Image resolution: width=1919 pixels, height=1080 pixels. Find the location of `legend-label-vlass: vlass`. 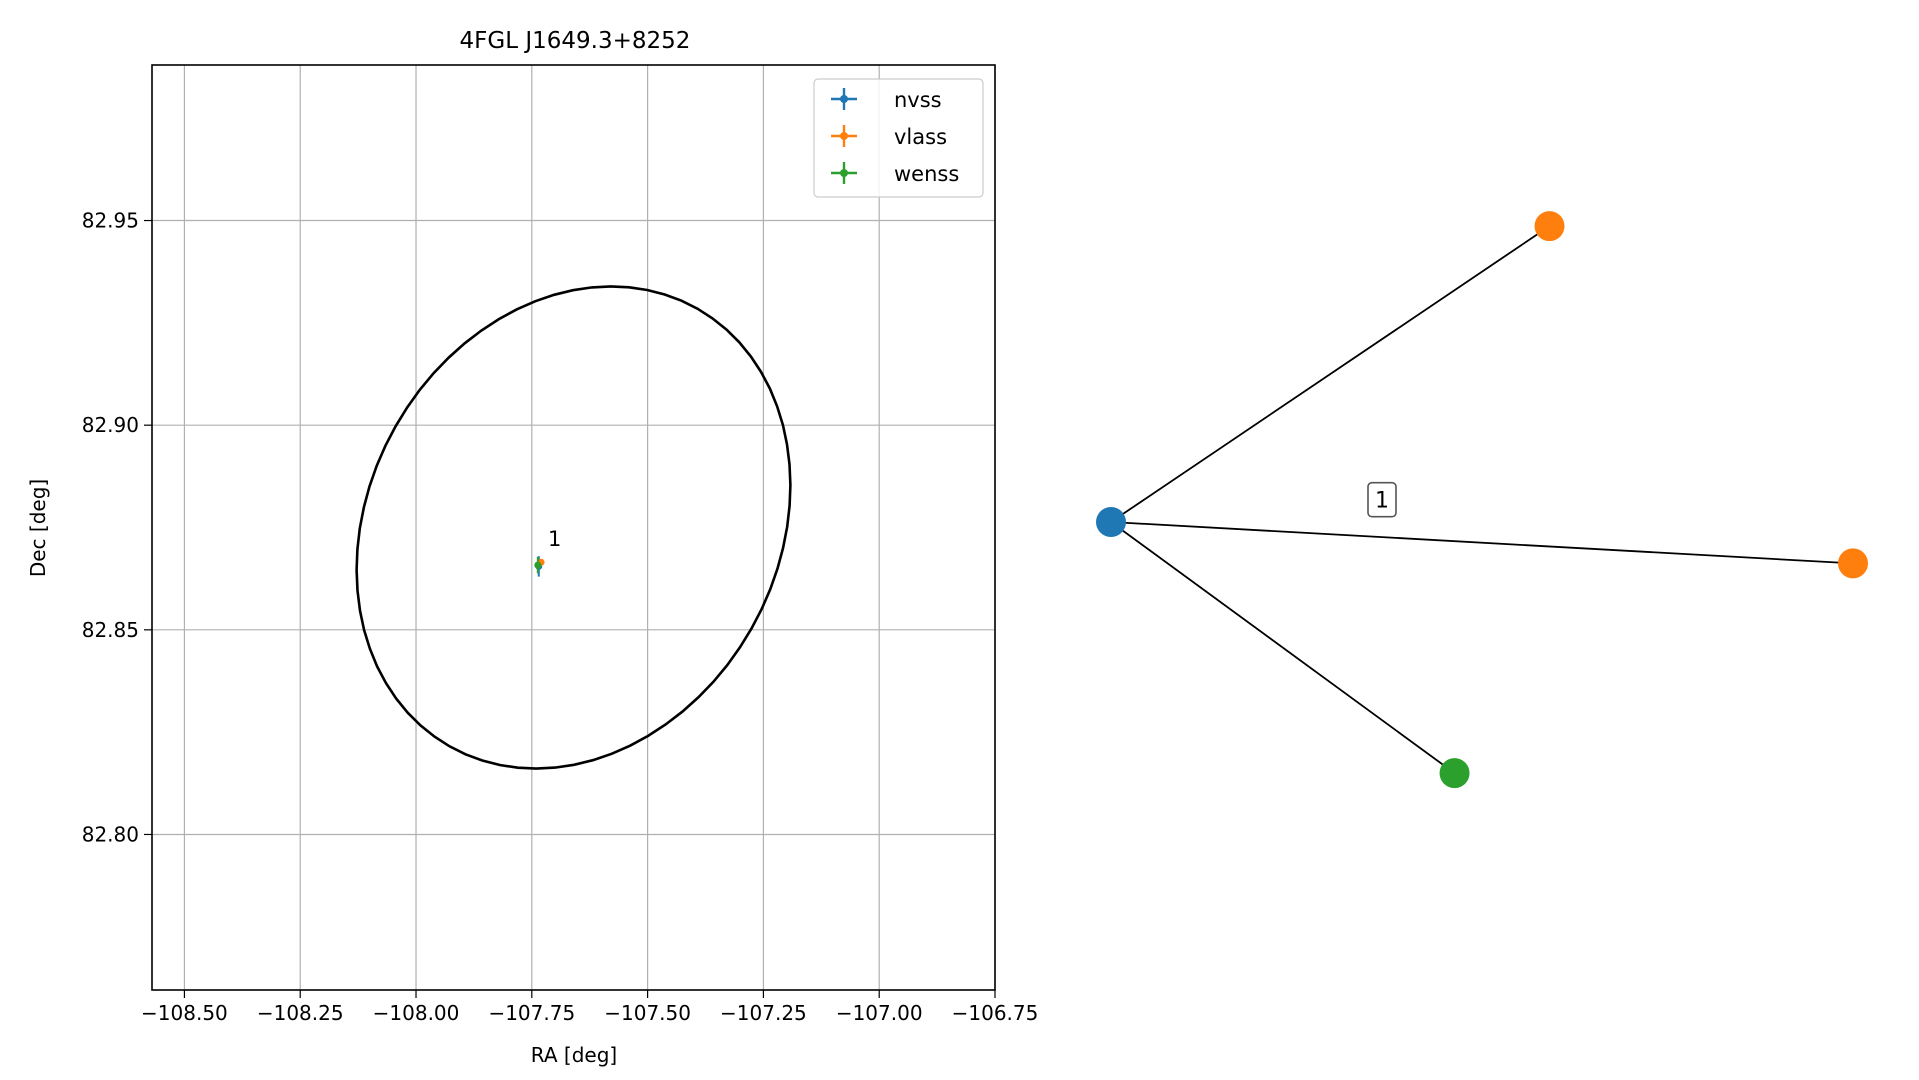

legend-label-vlass: vlass is located at coordinates (920, 137).